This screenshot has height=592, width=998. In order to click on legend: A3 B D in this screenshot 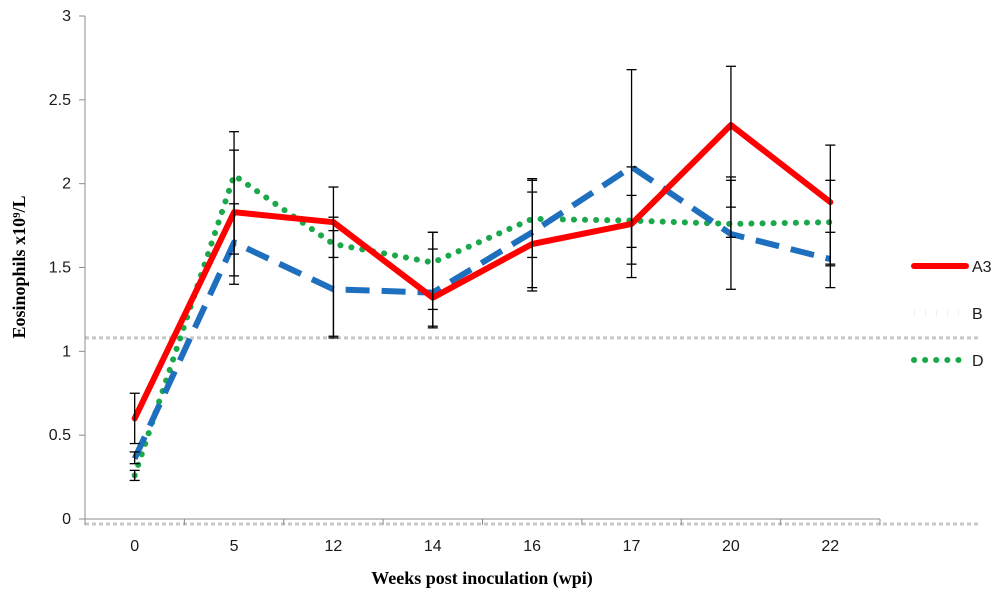, I will do `click(951, 314)`.